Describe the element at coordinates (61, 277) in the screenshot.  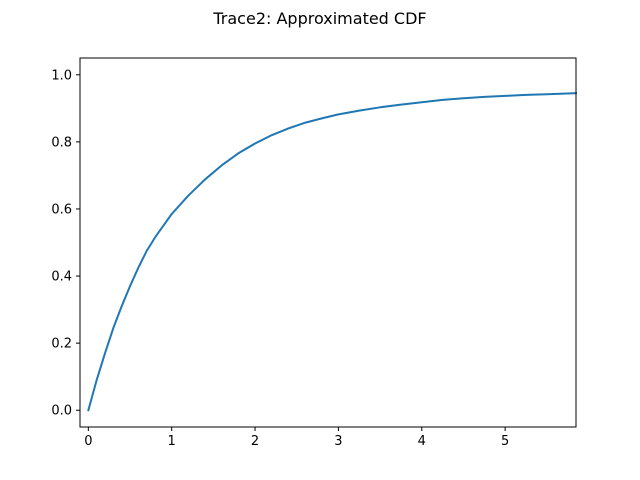
I see `y-tick-label: 0.4` at that location.